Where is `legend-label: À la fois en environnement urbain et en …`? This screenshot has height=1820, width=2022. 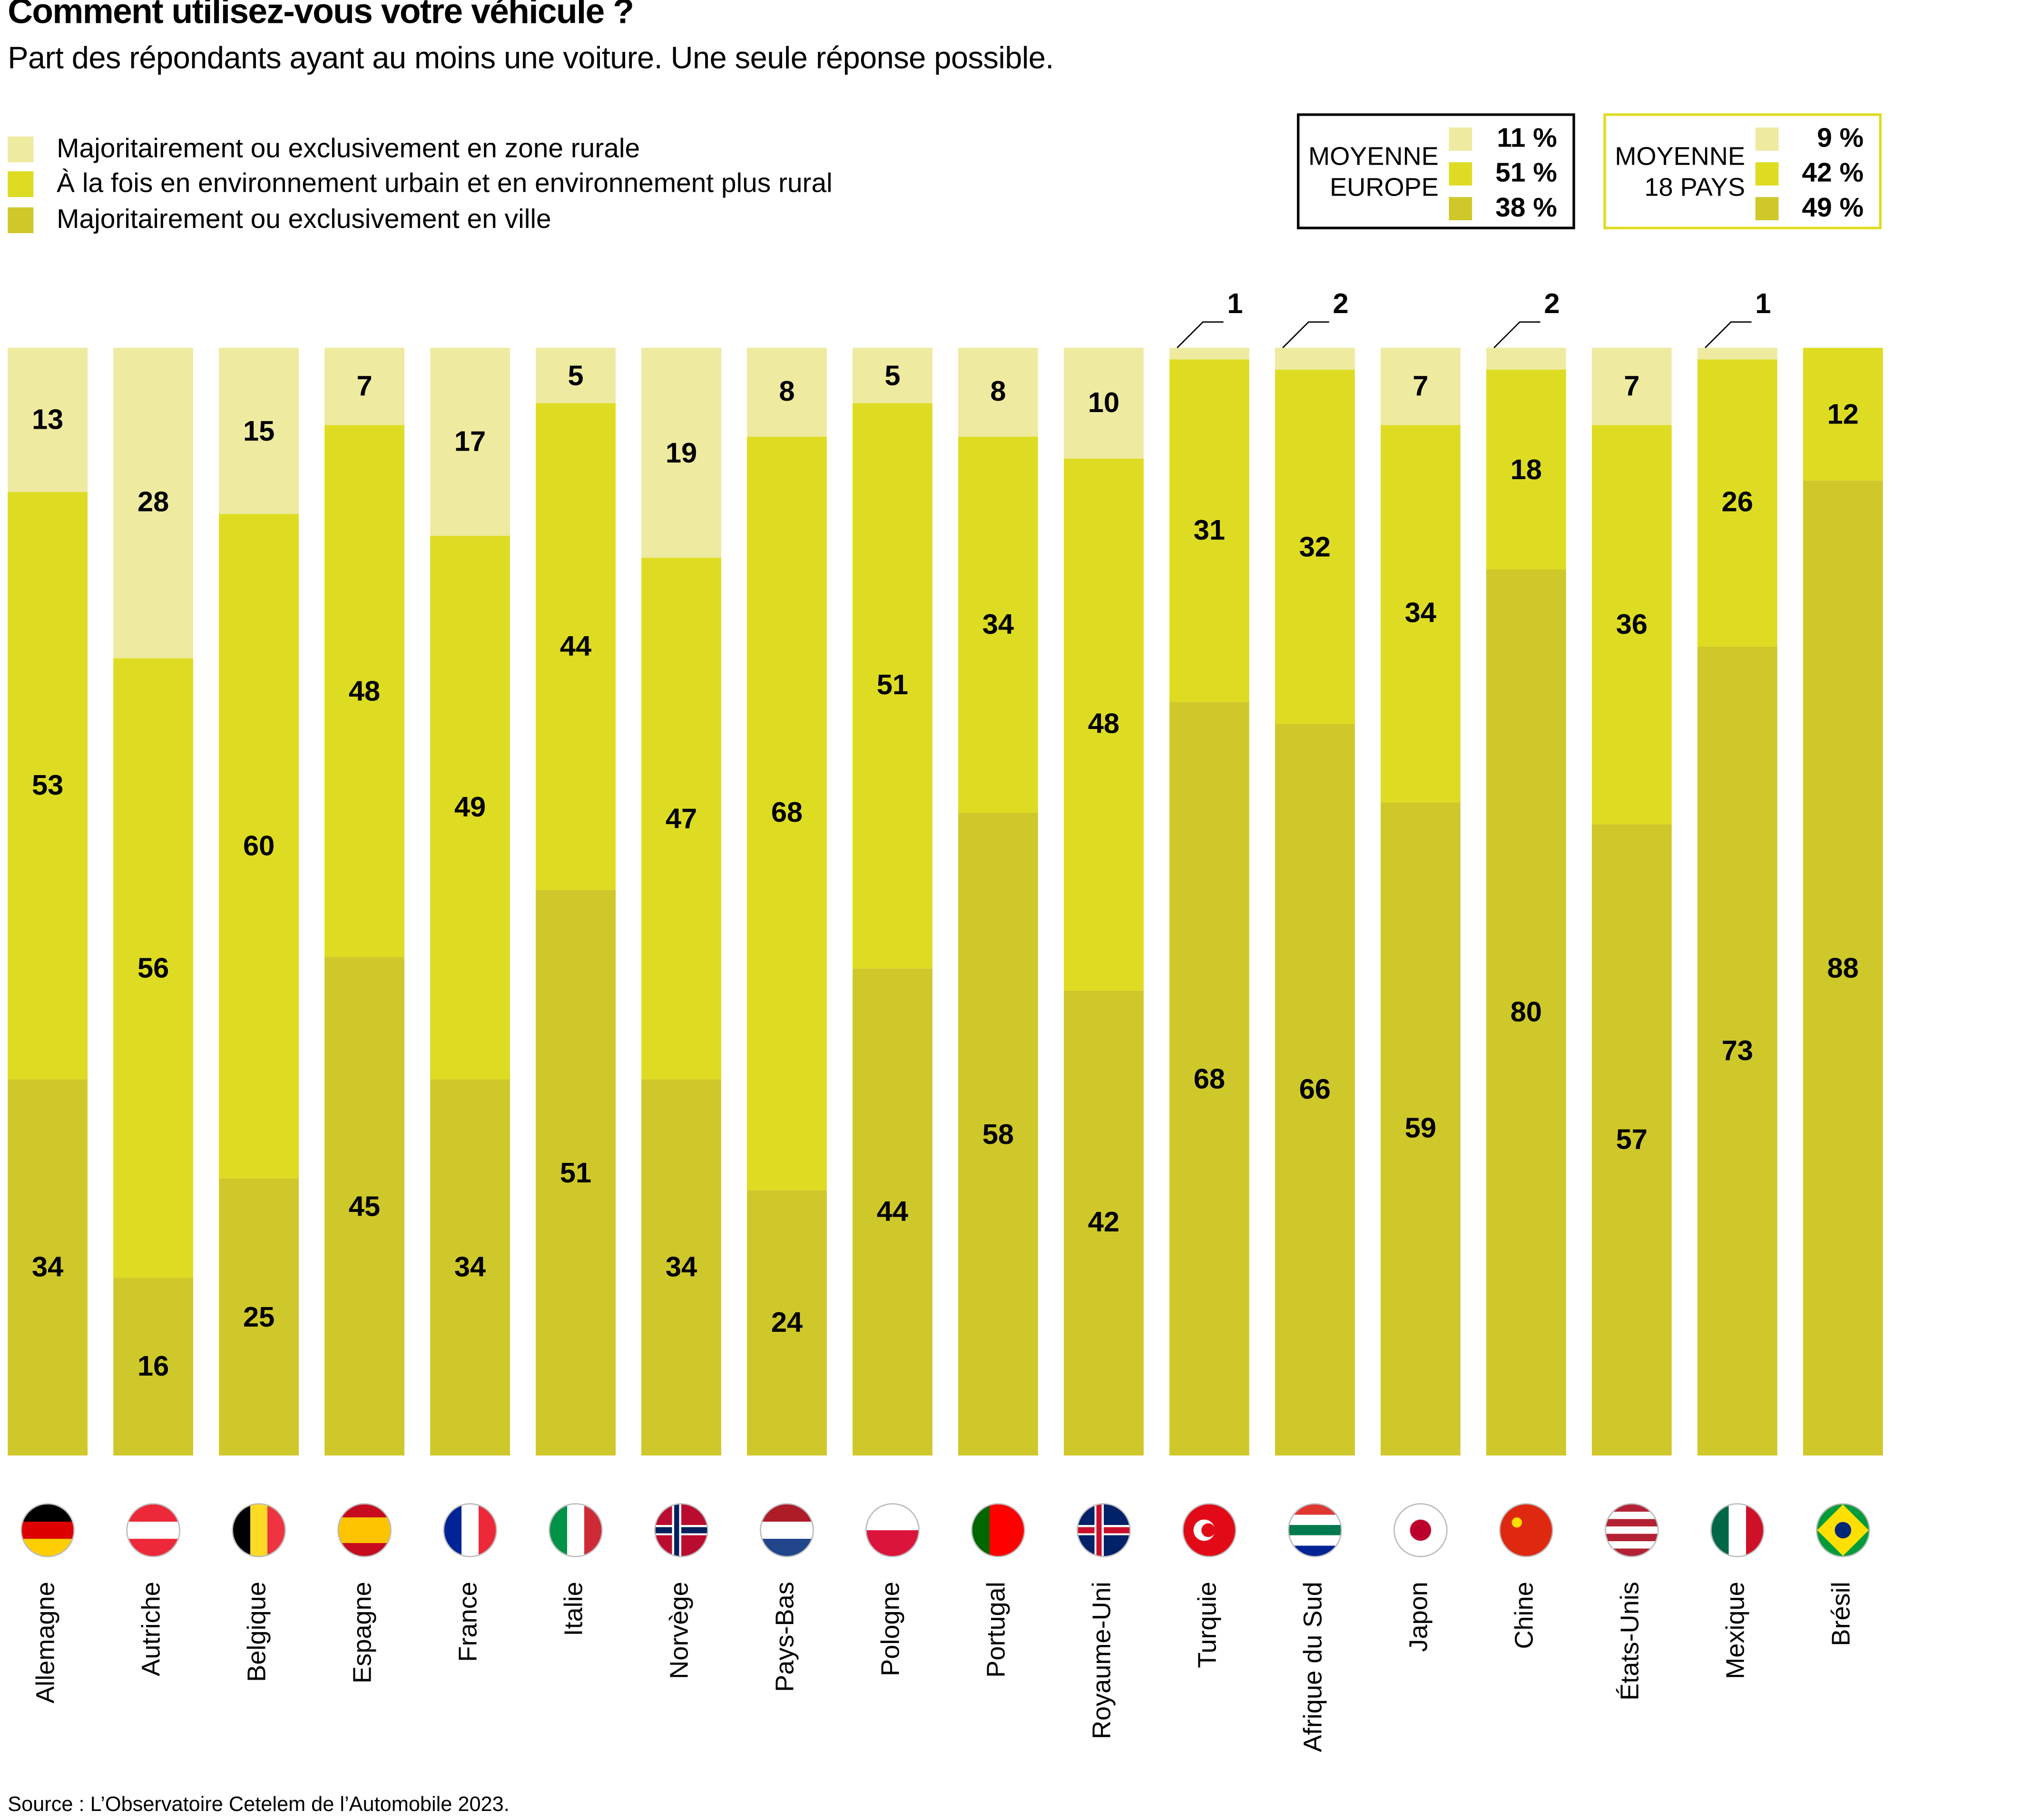 legend-label: À la fois en environnement urbain et en … is located at coordinates (445, 183).